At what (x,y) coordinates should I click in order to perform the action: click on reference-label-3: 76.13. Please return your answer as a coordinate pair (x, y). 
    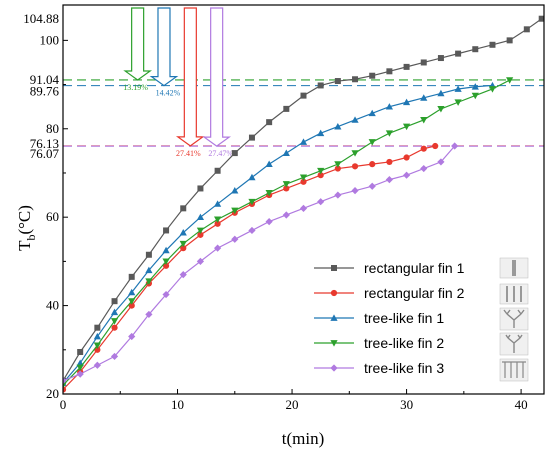
    Looking at the image, I should click on (44, 143).